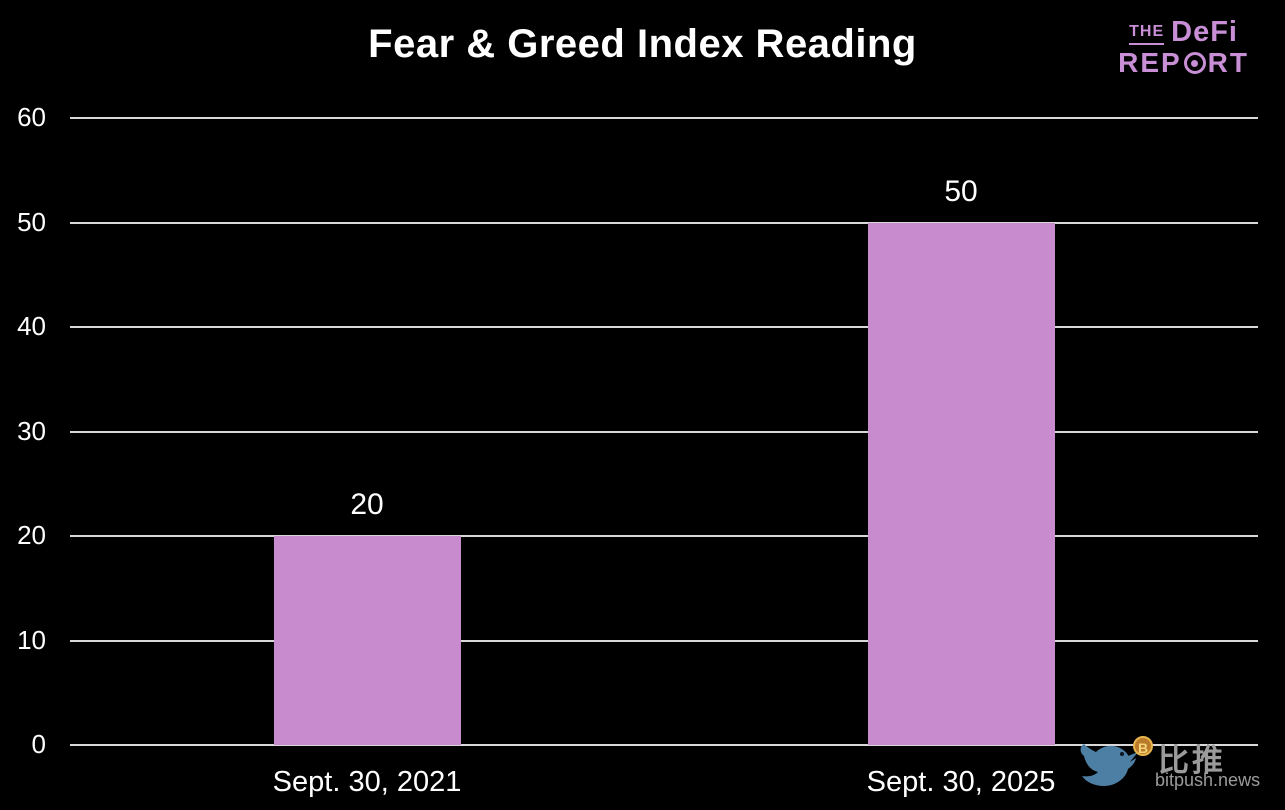  Describe the element at coordinates (1228, 62) in the screenshot. I see `logo-report-post: RT` at that location.